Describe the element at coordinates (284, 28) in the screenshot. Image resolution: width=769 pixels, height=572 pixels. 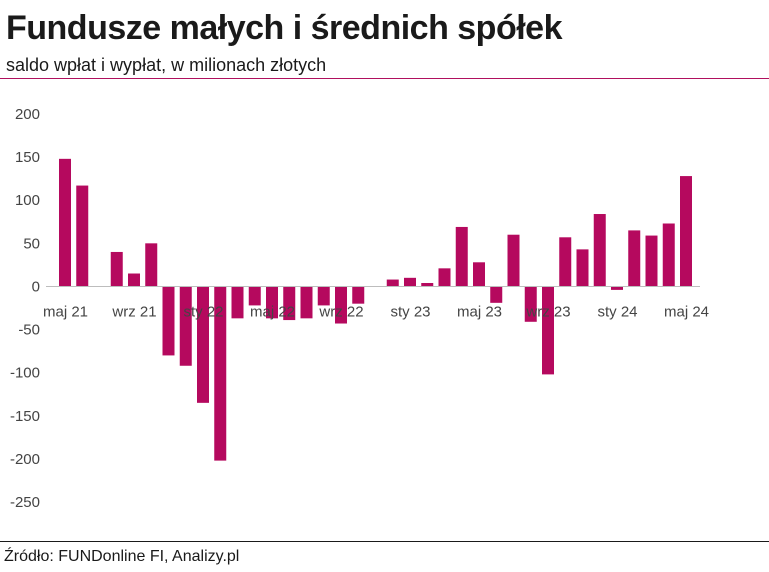
I see `chart-title: Fundusze małych i średnich spółek` at that location.